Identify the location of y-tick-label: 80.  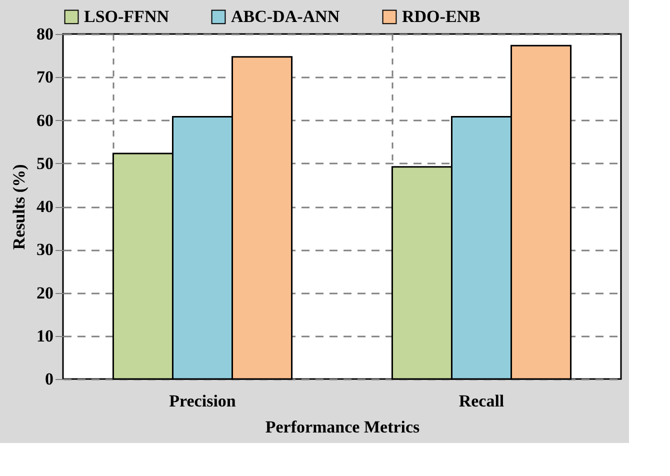
(45, 34).